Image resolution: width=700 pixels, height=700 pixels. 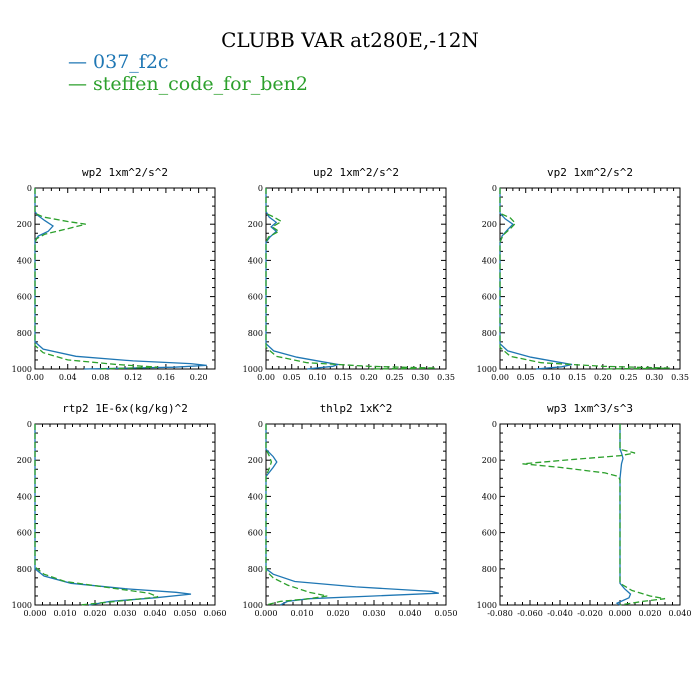 What do you see at coordinates (292, 377) in the screenshot?
I see `x-tick-label: 0.05` at bounding box center [292, 377].